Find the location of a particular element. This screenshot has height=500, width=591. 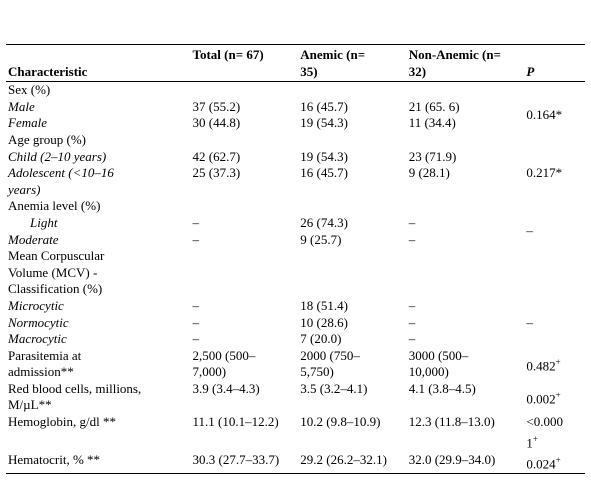

label-text: Hemoglobin, g/dl ** is located at coordinates (62, 422).